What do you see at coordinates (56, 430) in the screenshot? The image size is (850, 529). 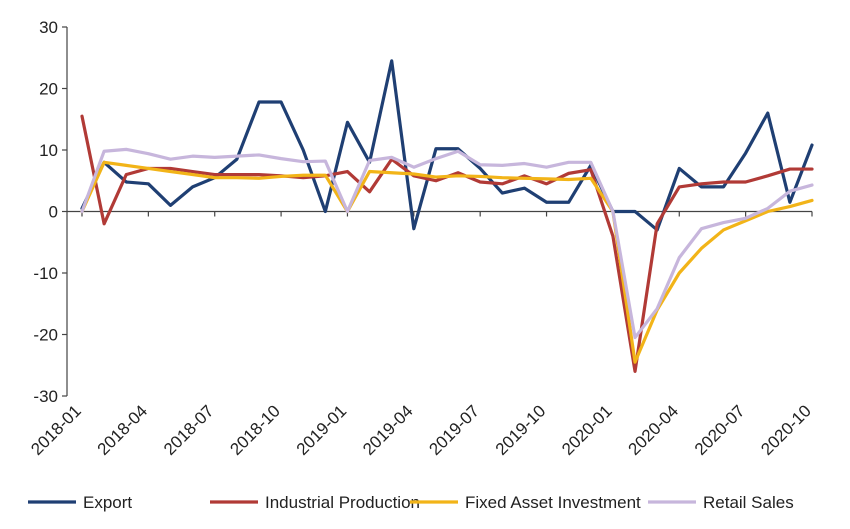 I see `x-tick-label: 2018-01` at bounding box center [56, 430].